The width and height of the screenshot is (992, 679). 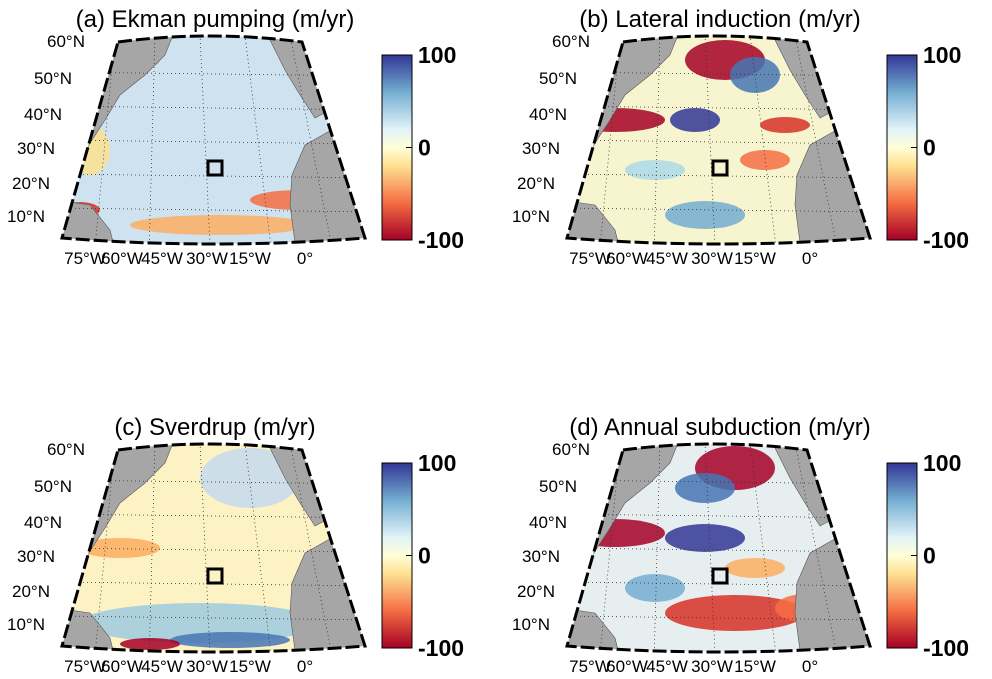 I want to click on panel-title: (b) Lateral induction (m/yr), so click(x=719, y=19).